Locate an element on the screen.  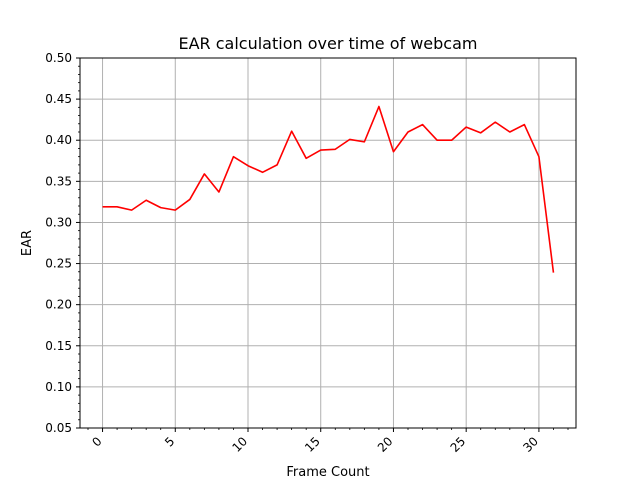
y-tick-label: 0.20 is located at coordinates (58, 305).